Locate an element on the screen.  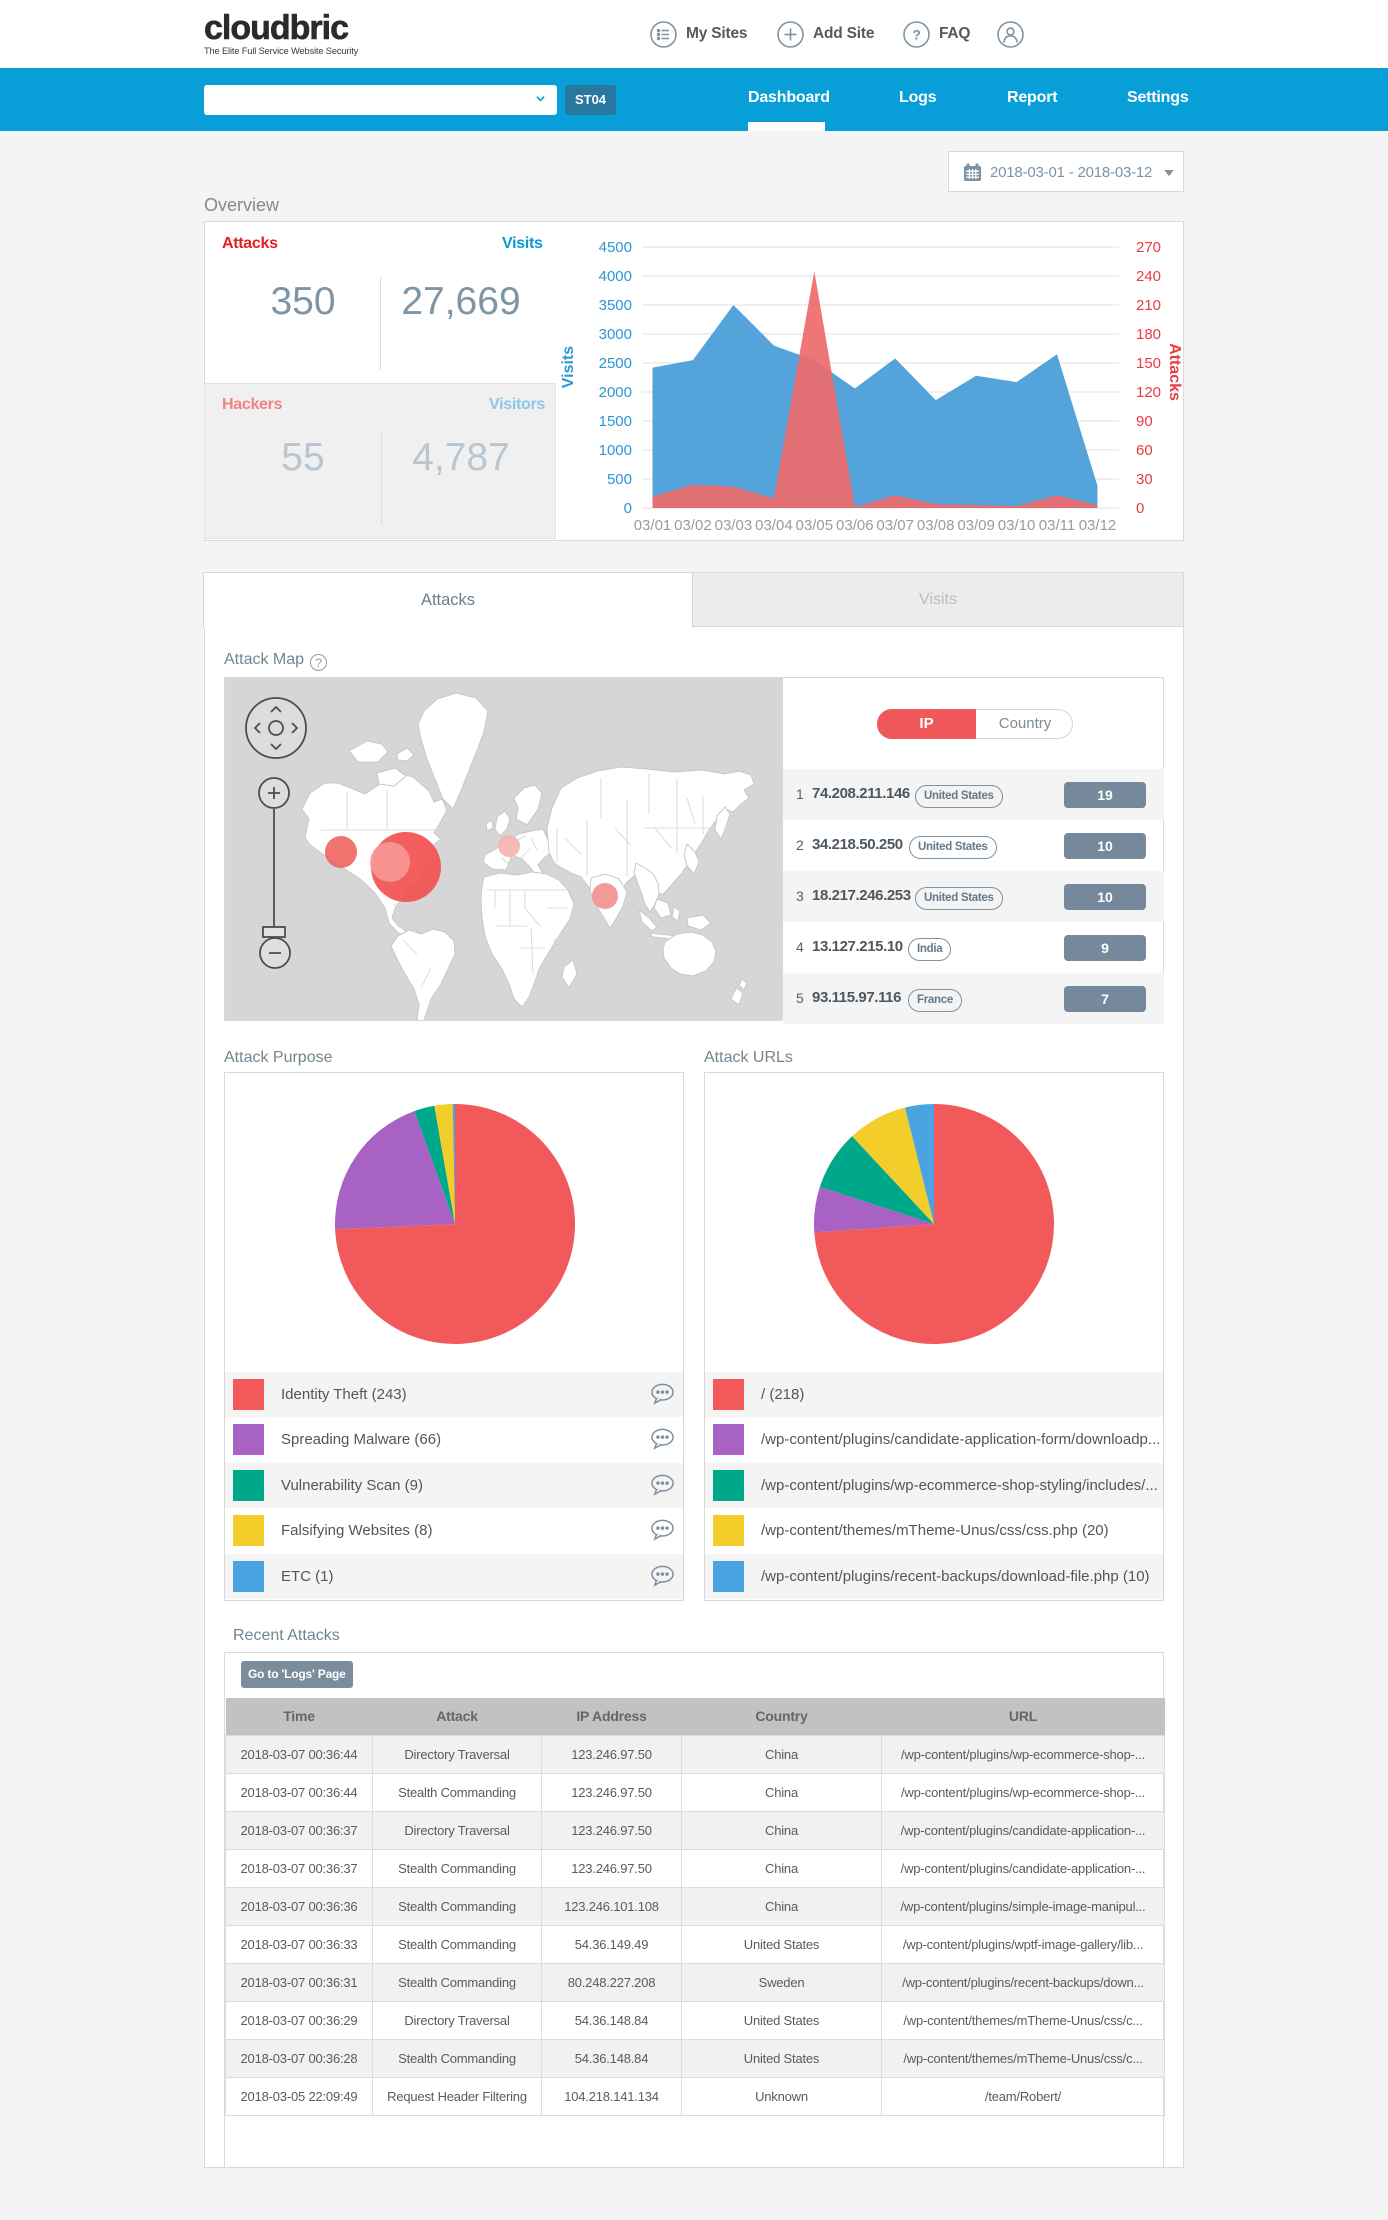
svg-text: 2500 is located at coordinates (615, 363).